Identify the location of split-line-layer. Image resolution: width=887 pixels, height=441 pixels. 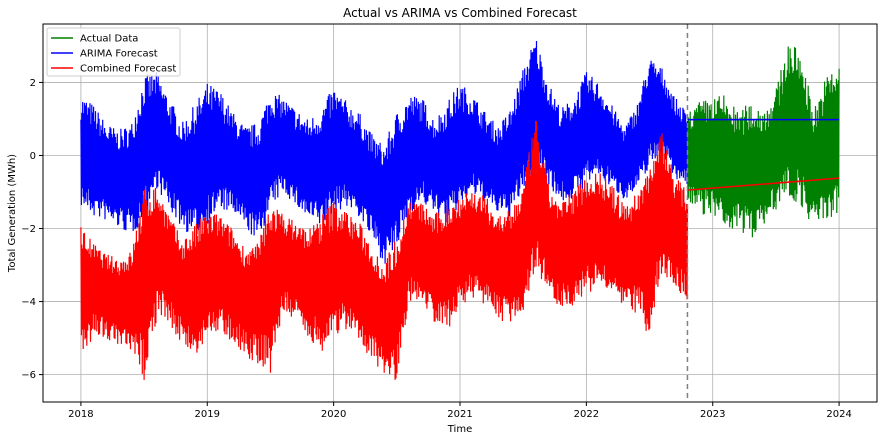
(763, 213).